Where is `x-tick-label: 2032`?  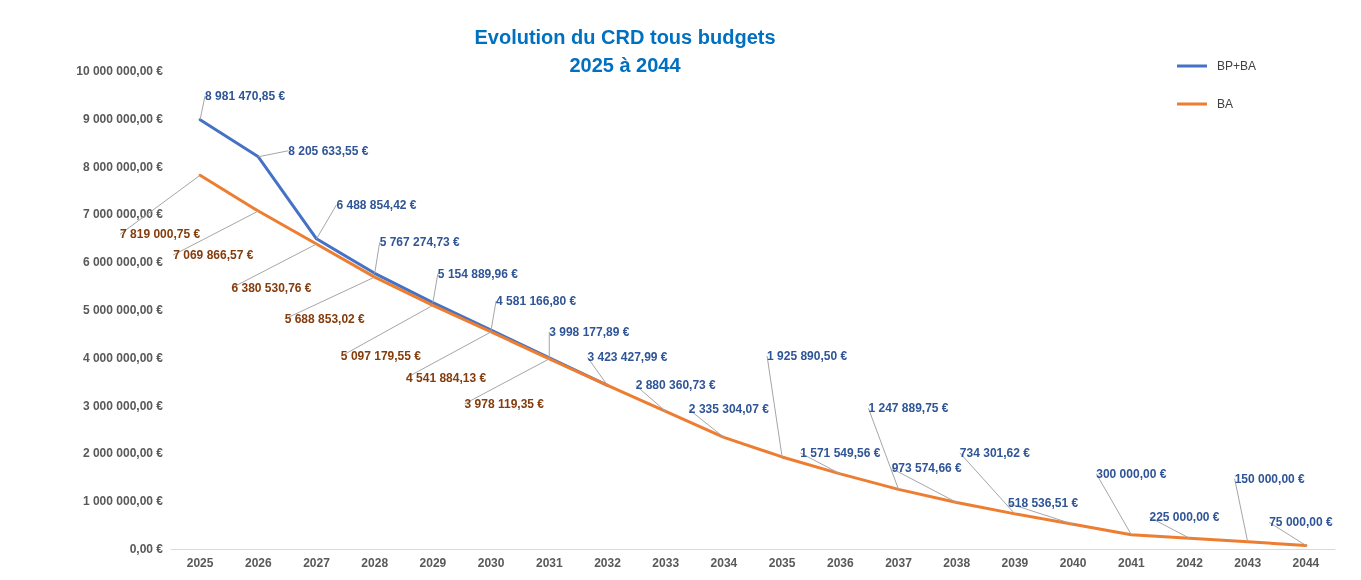
x-tick-label: 2032 is located at coordinates (608, 563).